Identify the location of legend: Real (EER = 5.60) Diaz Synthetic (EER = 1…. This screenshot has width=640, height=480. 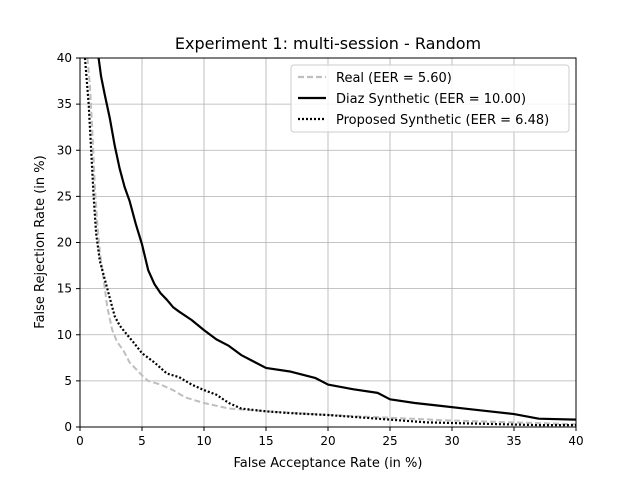
(430, 98).